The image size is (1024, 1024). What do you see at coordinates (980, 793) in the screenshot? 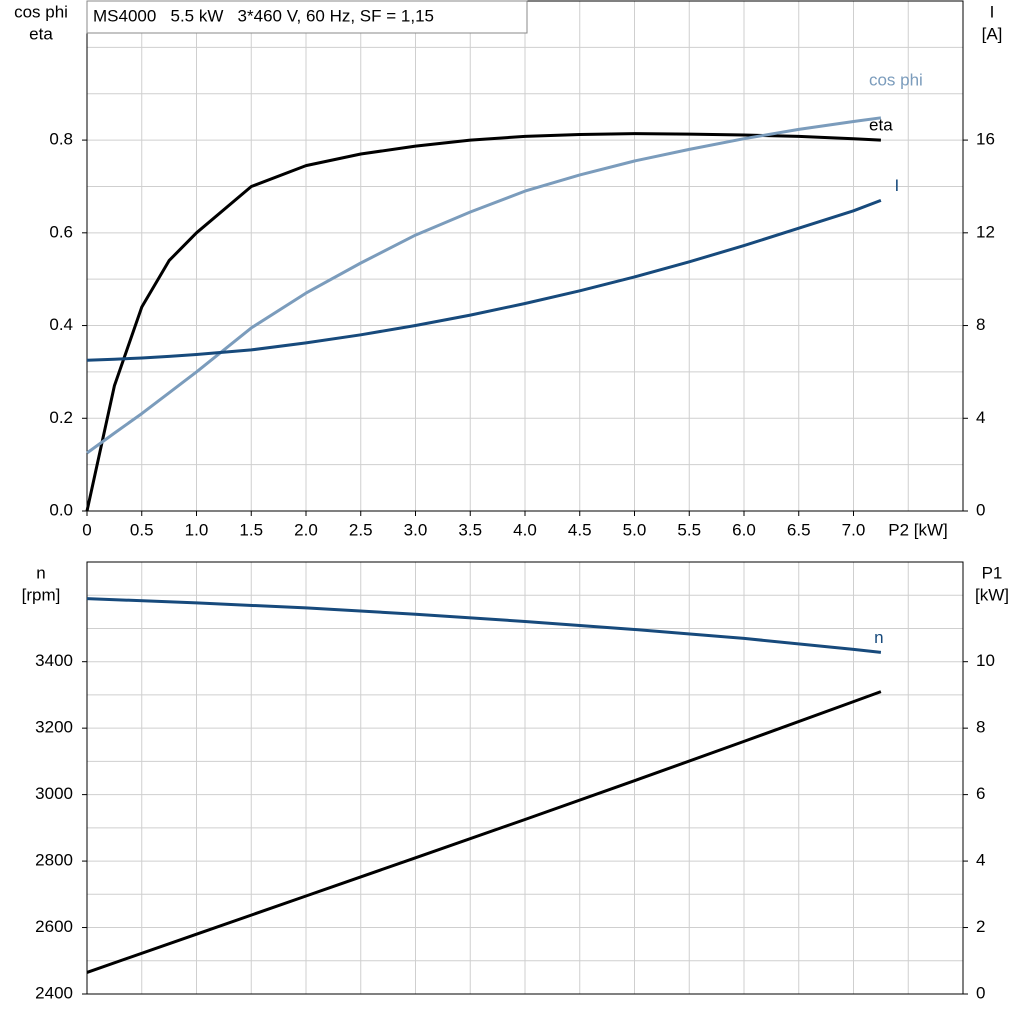
I see `y2-tick-label: 6` at bounding box center [980, 793].